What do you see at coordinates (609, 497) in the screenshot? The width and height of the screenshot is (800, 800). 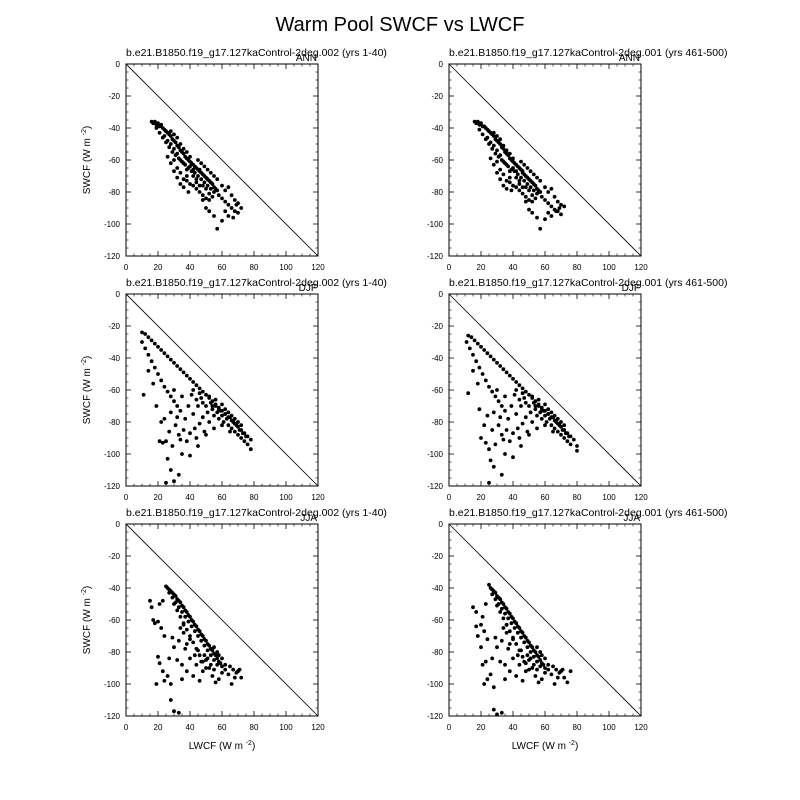 I see `x-tick-label: 100` at bounding box center [609, 497].